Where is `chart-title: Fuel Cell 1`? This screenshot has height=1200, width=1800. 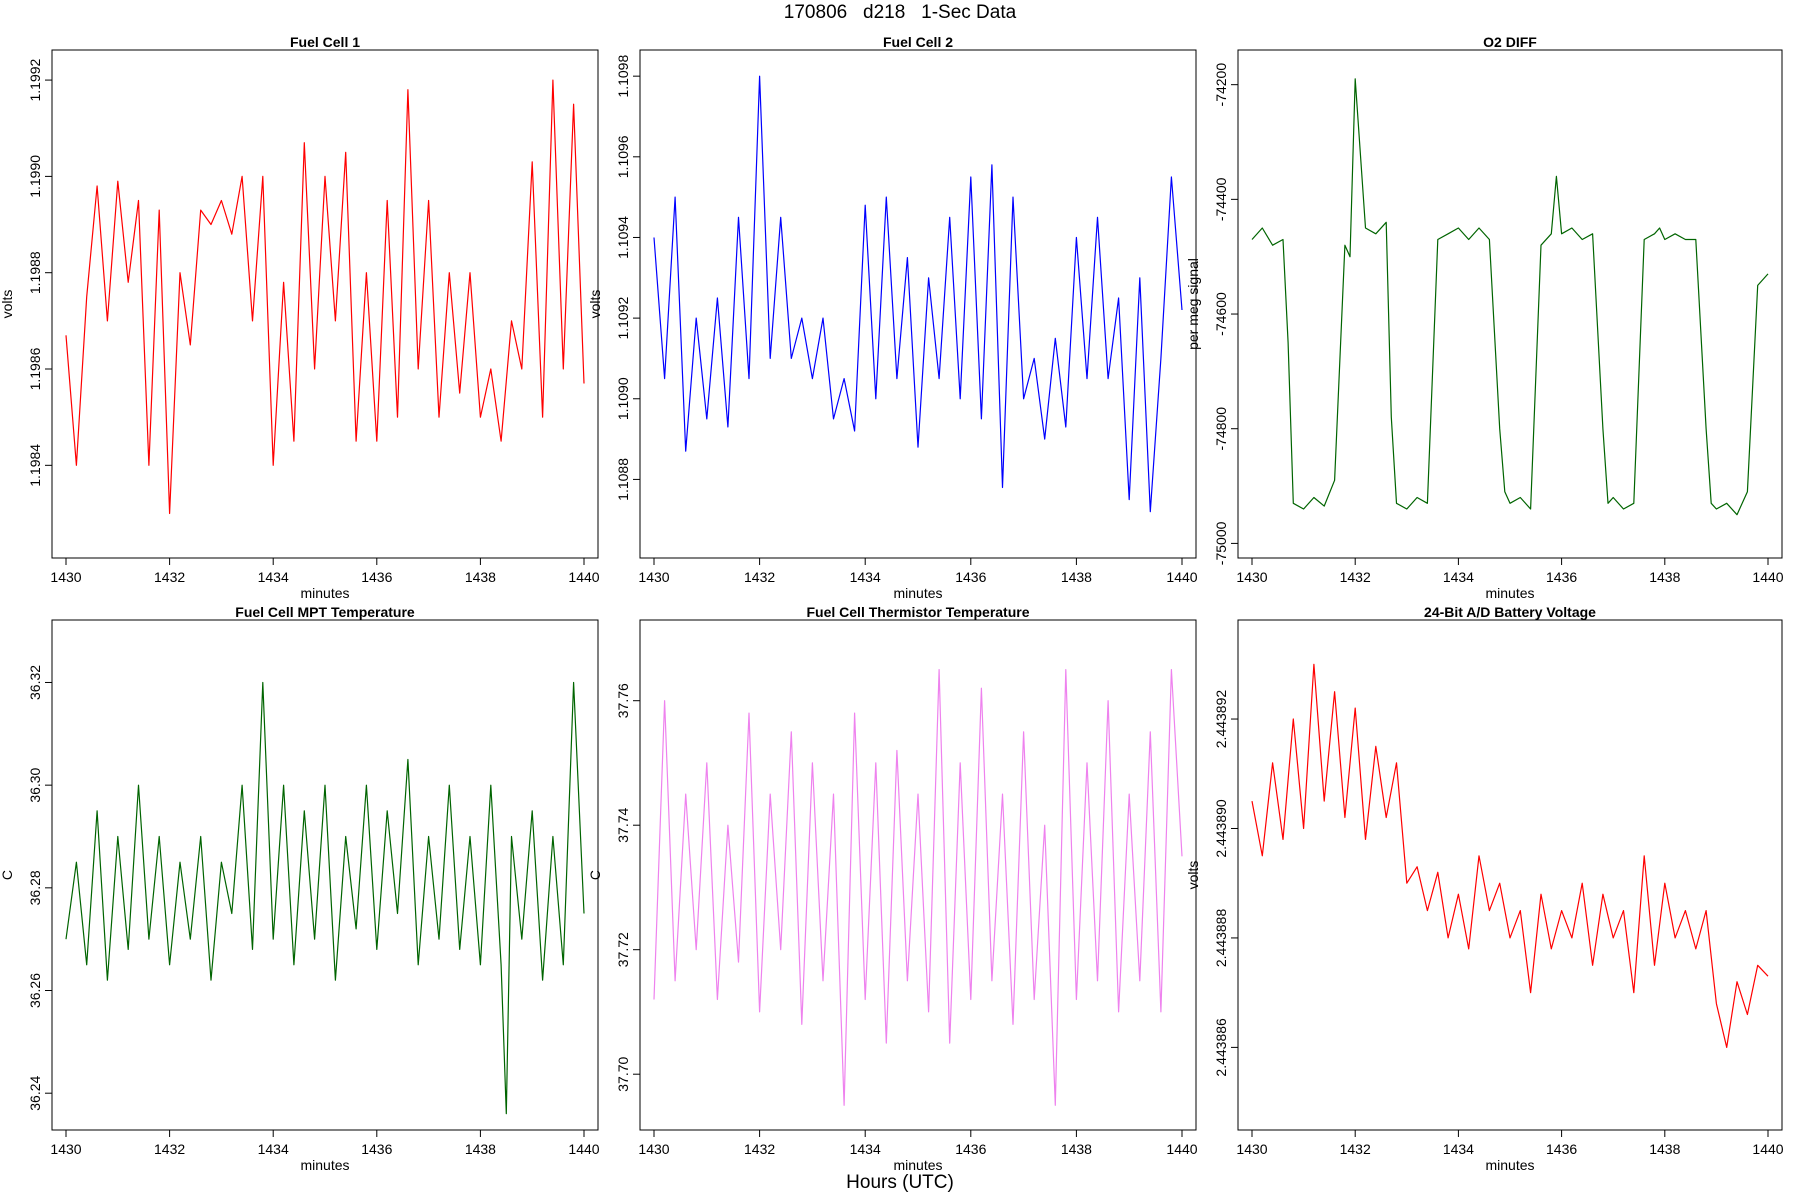 chart-title: Fuel Cell 1 is located at coordinates (325, 42).